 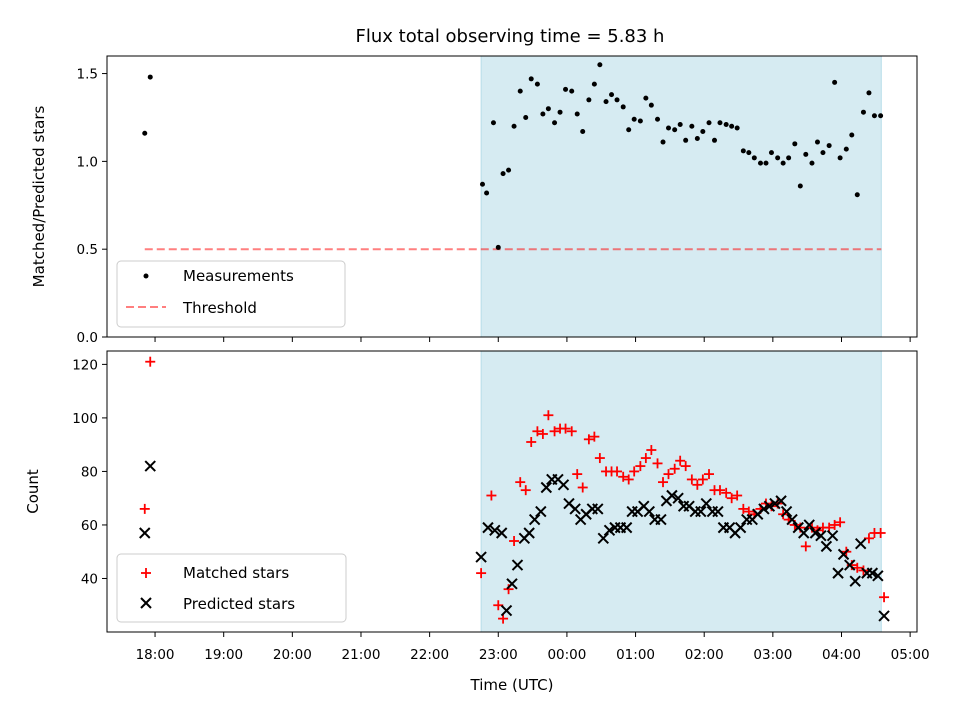 What do you see at coordinates (87, 162) in the screenshot?
I see `top-y-tick-label: 1.0` at bounding box center [87, 162].